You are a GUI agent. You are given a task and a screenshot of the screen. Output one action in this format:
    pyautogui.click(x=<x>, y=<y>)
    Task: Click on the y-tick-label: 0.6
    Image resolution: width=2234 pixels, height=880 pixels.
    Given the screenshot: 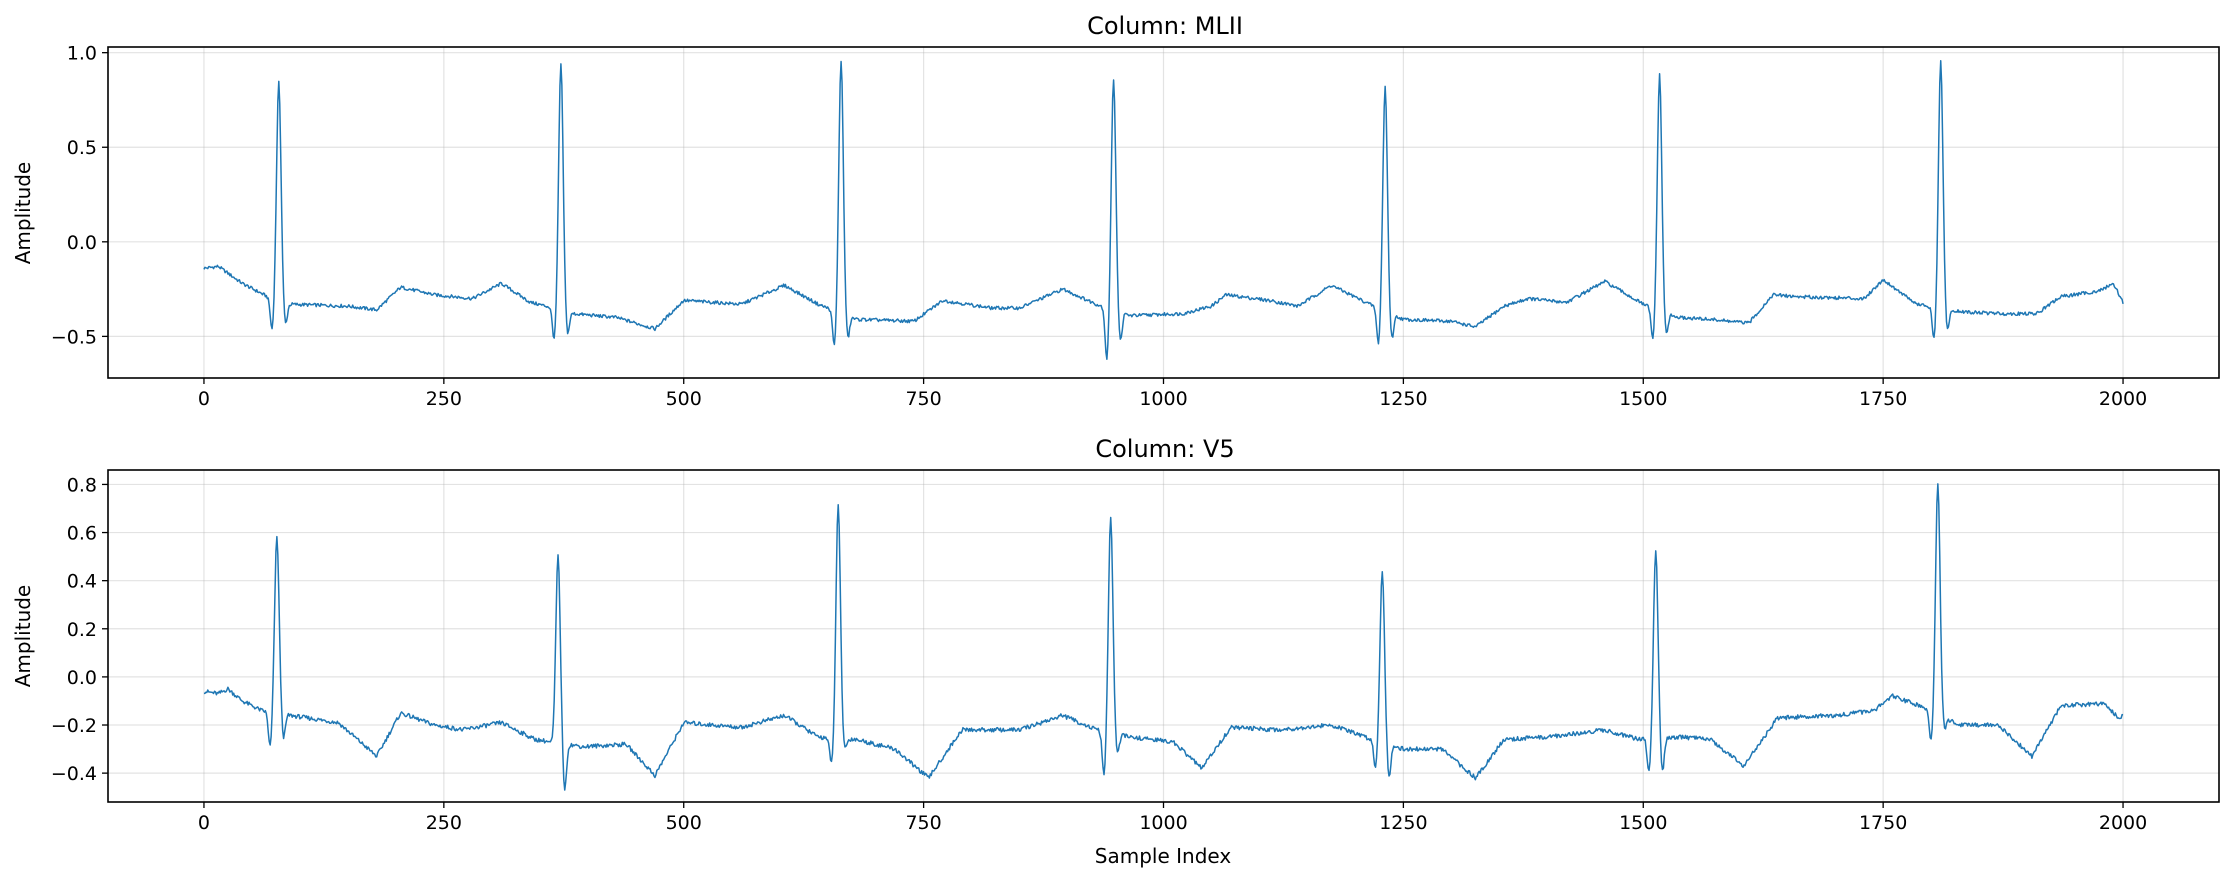 What is the action you would take?
    pyautogui.click(x=82, y=534)
    